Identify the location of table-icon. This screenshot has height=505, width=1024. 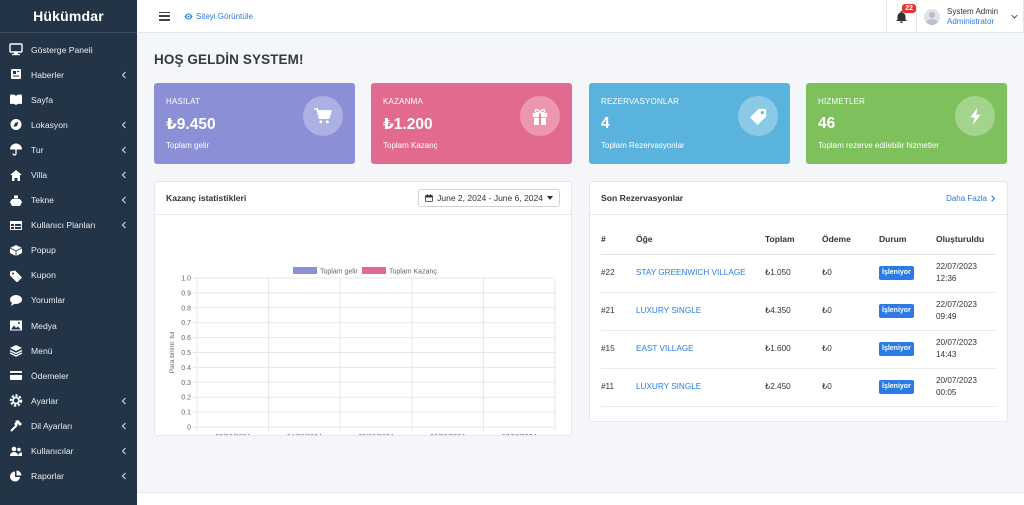
(16, 225).